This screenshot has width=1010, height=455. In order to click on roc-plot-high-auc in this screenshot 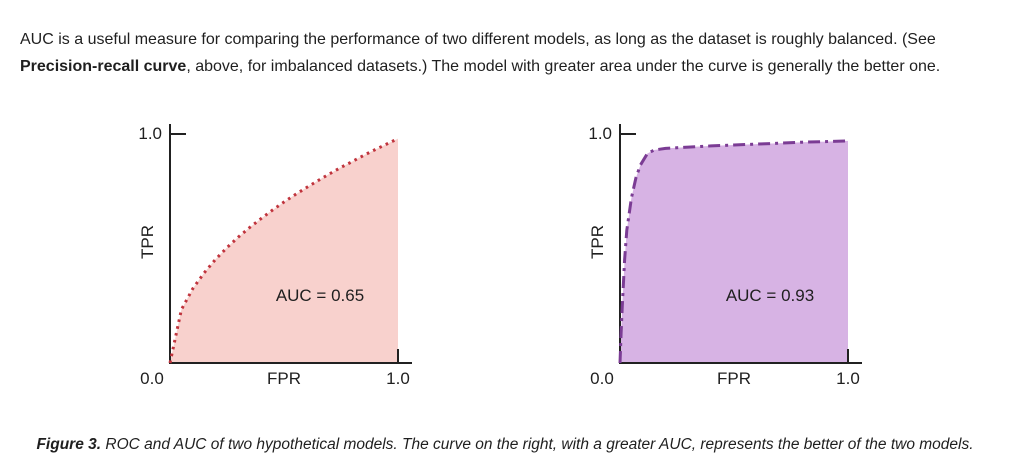, I will do `click(740, 244)`.